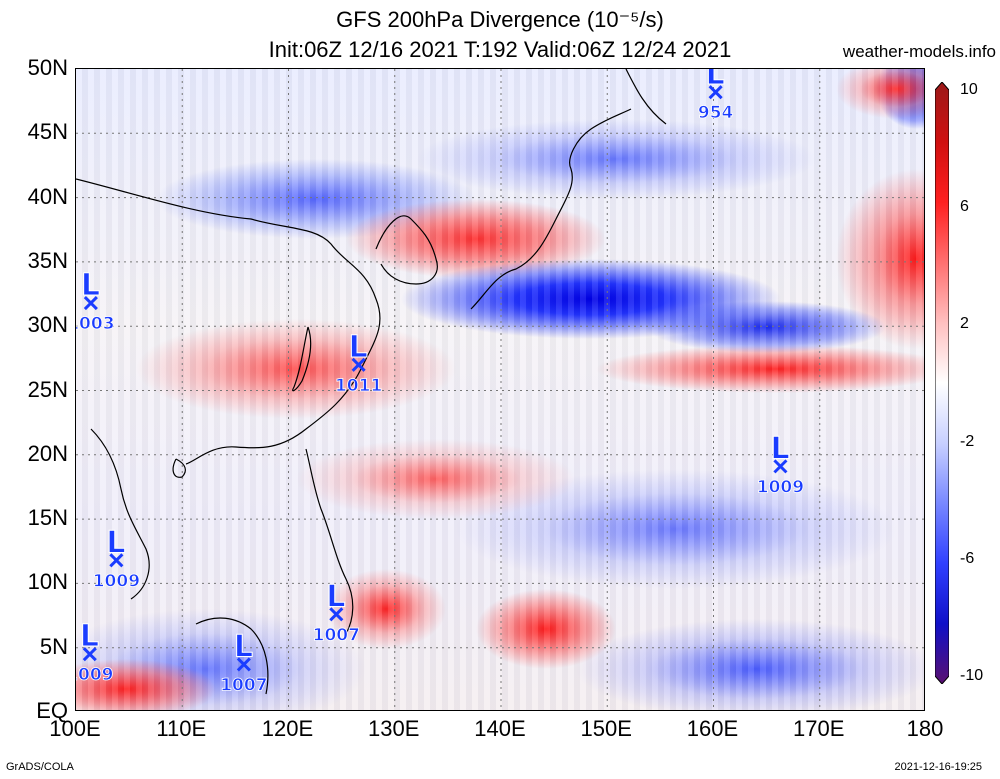  What do you see at coordinates (967, 558) in the screenshot?
I see `colorbar-label: -6` at bounding box center [967, 558].